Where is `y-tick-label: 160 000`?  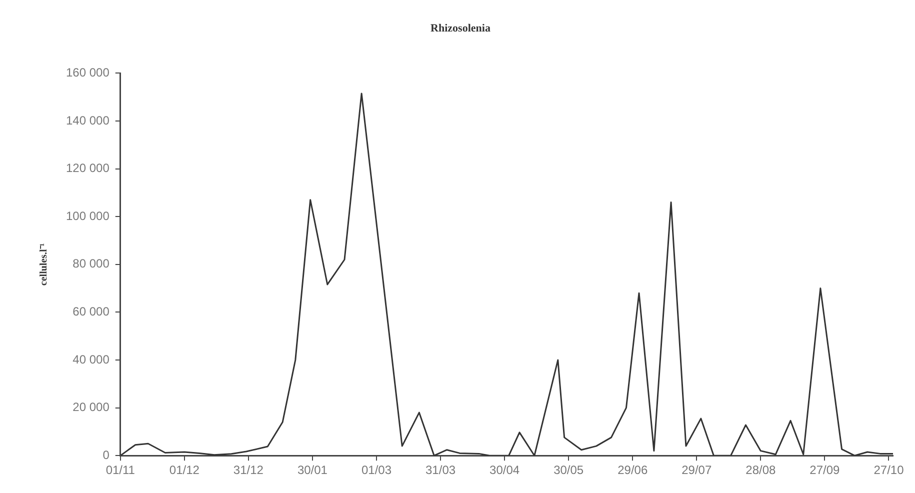 y-tick-label: 160 000 is located at coordinates (88, 73).